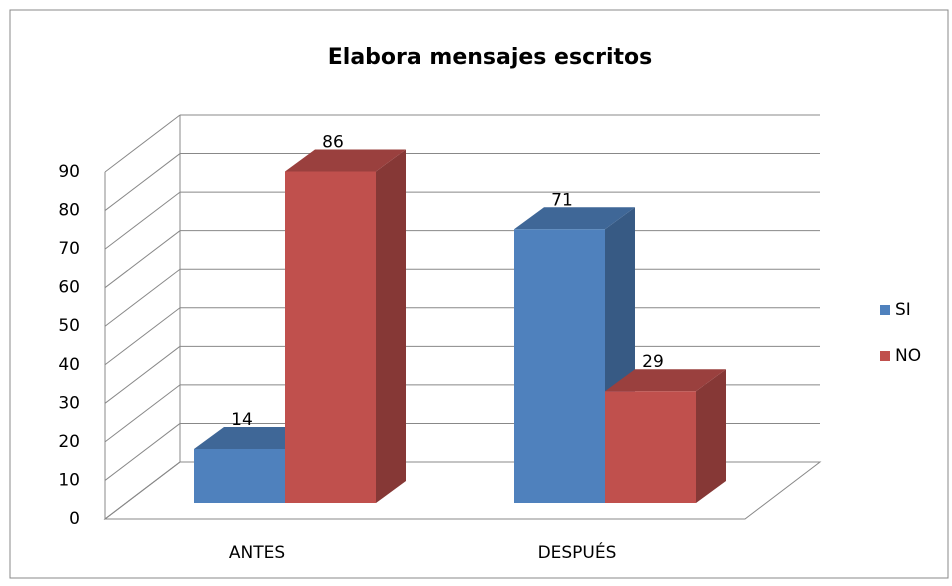  Describe the element at coordinates (562, 200) in the screenshot. I see `data-label: 71` at that location.